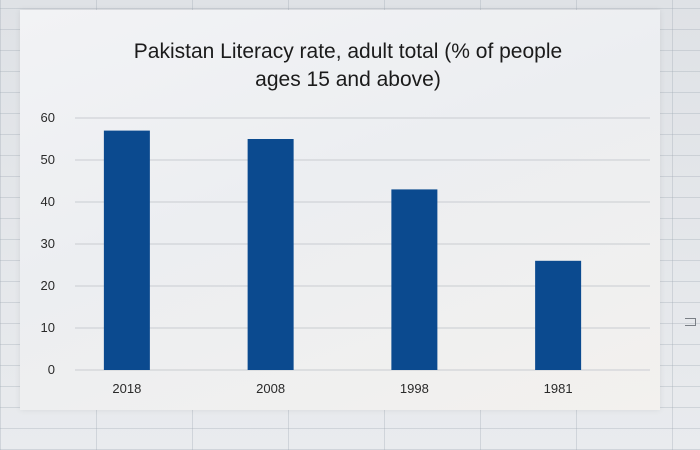  What do you see at coordinates (51, 369) in the screenshot?
I see `y-tick-label-0: 0` at bounding box center [51, 369].